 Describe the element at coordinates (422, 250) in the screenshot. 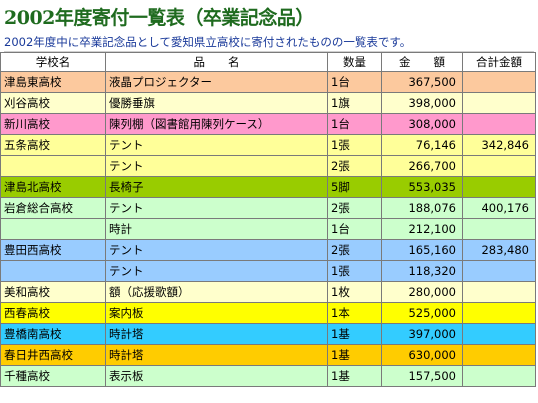

I see `cell-amount: 165,160` at that location.